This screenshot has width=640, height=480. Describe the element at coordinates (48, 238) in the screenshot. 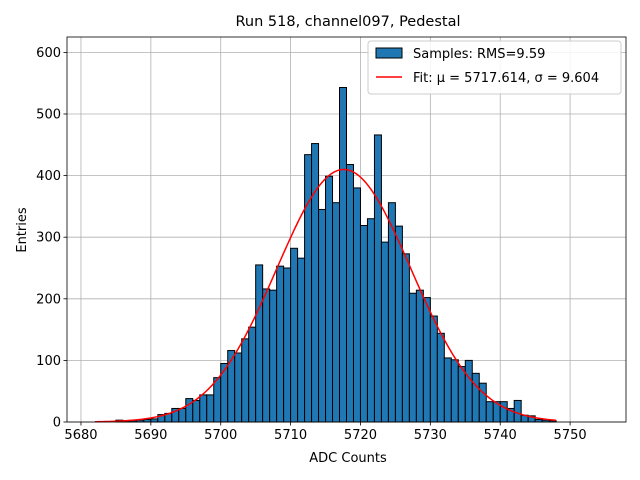

I see `y-tick-label: 300` at that location.